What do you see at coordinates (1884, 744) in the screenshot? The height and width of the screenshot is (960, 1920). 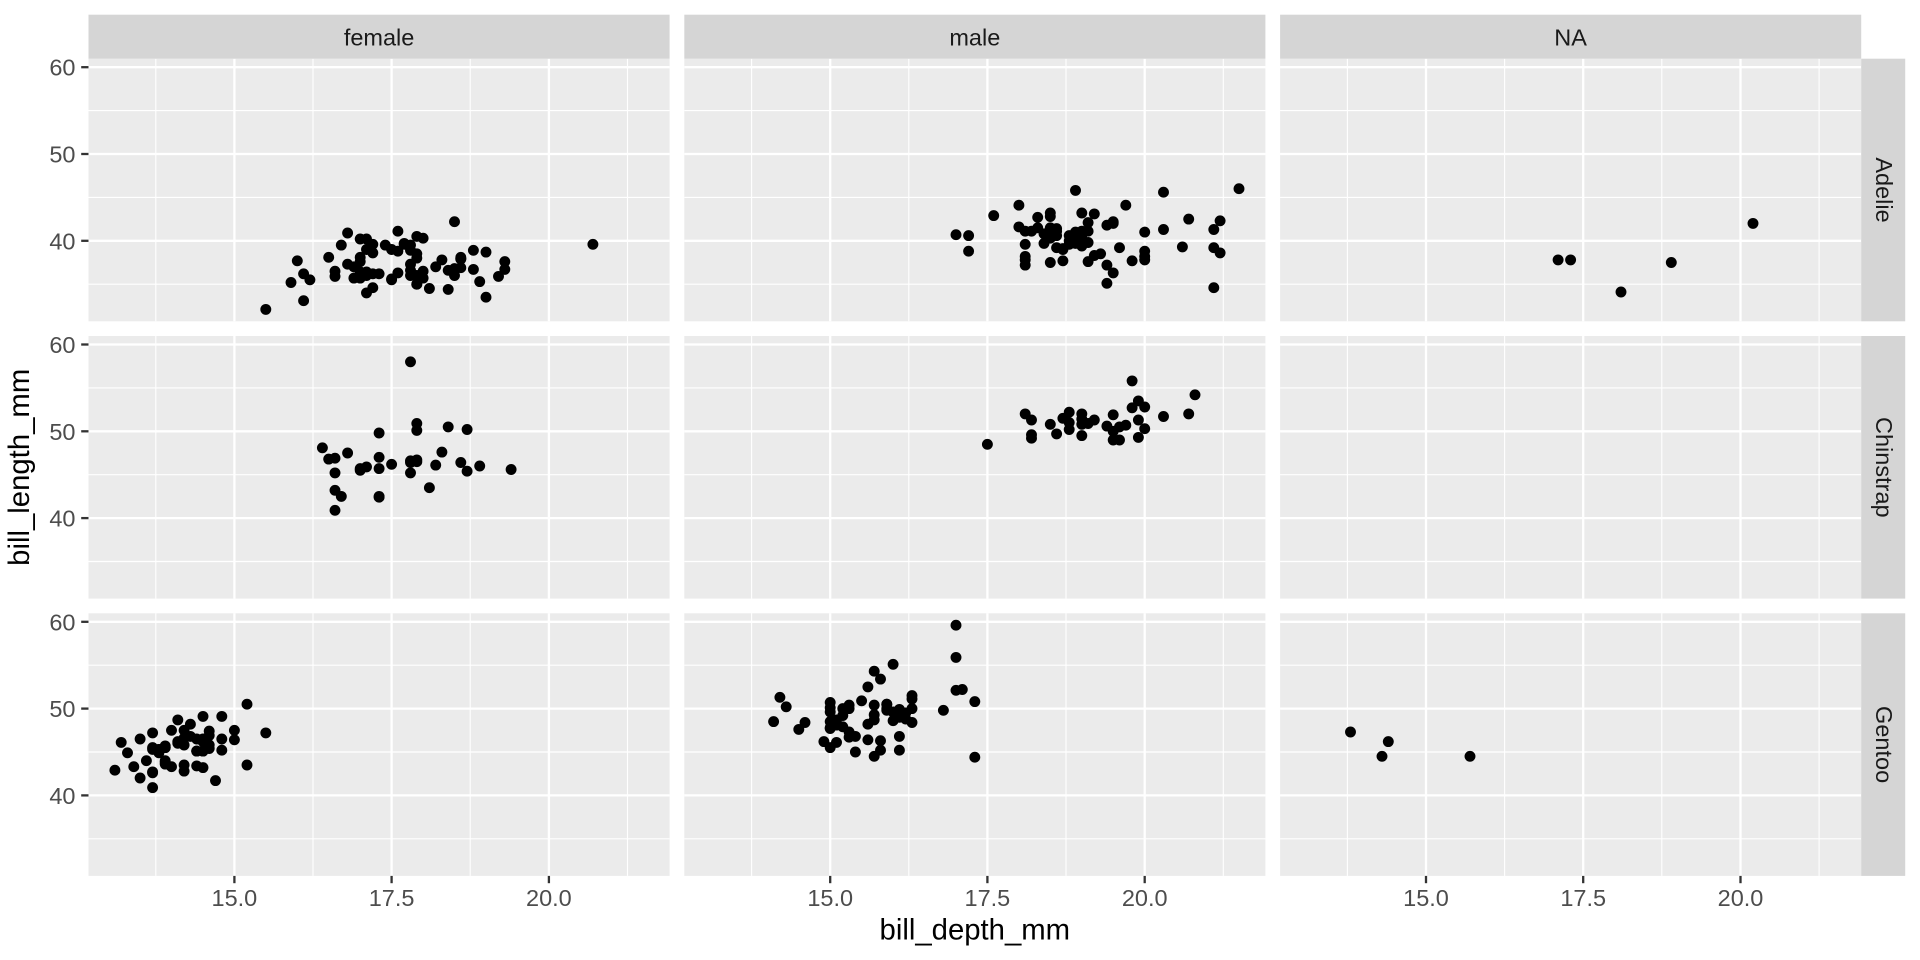 I see `svg-text: Gentoo` at bounding box center [1884, 744].